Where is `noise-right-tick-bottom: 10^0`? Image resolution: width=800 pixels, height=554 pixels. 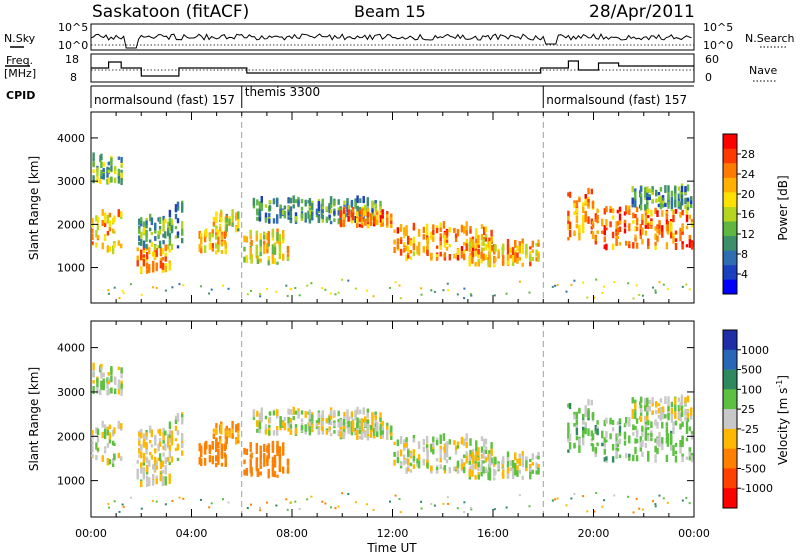 noise-right-tick-bottom: 10^0 is located at coordinates (718, 45).